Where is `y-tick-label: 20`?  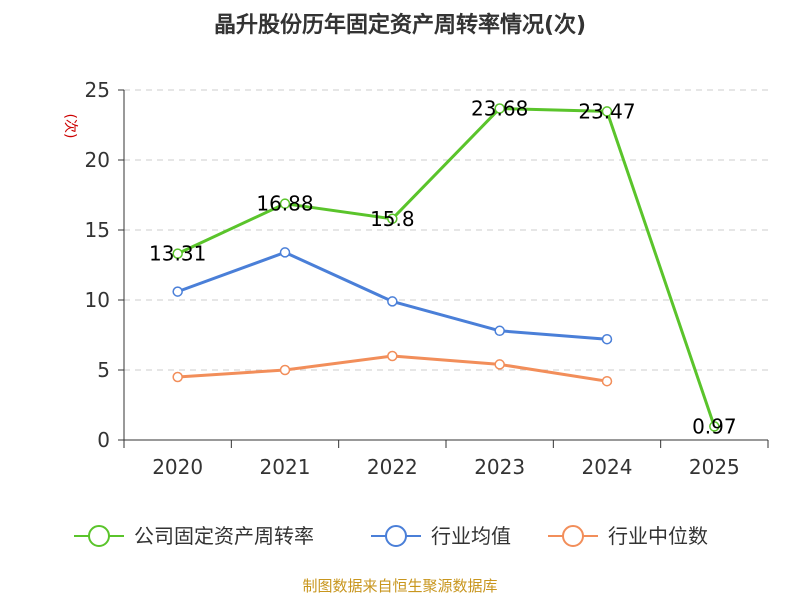 y-tick-label: 20 is located at coordinates (97, 160).